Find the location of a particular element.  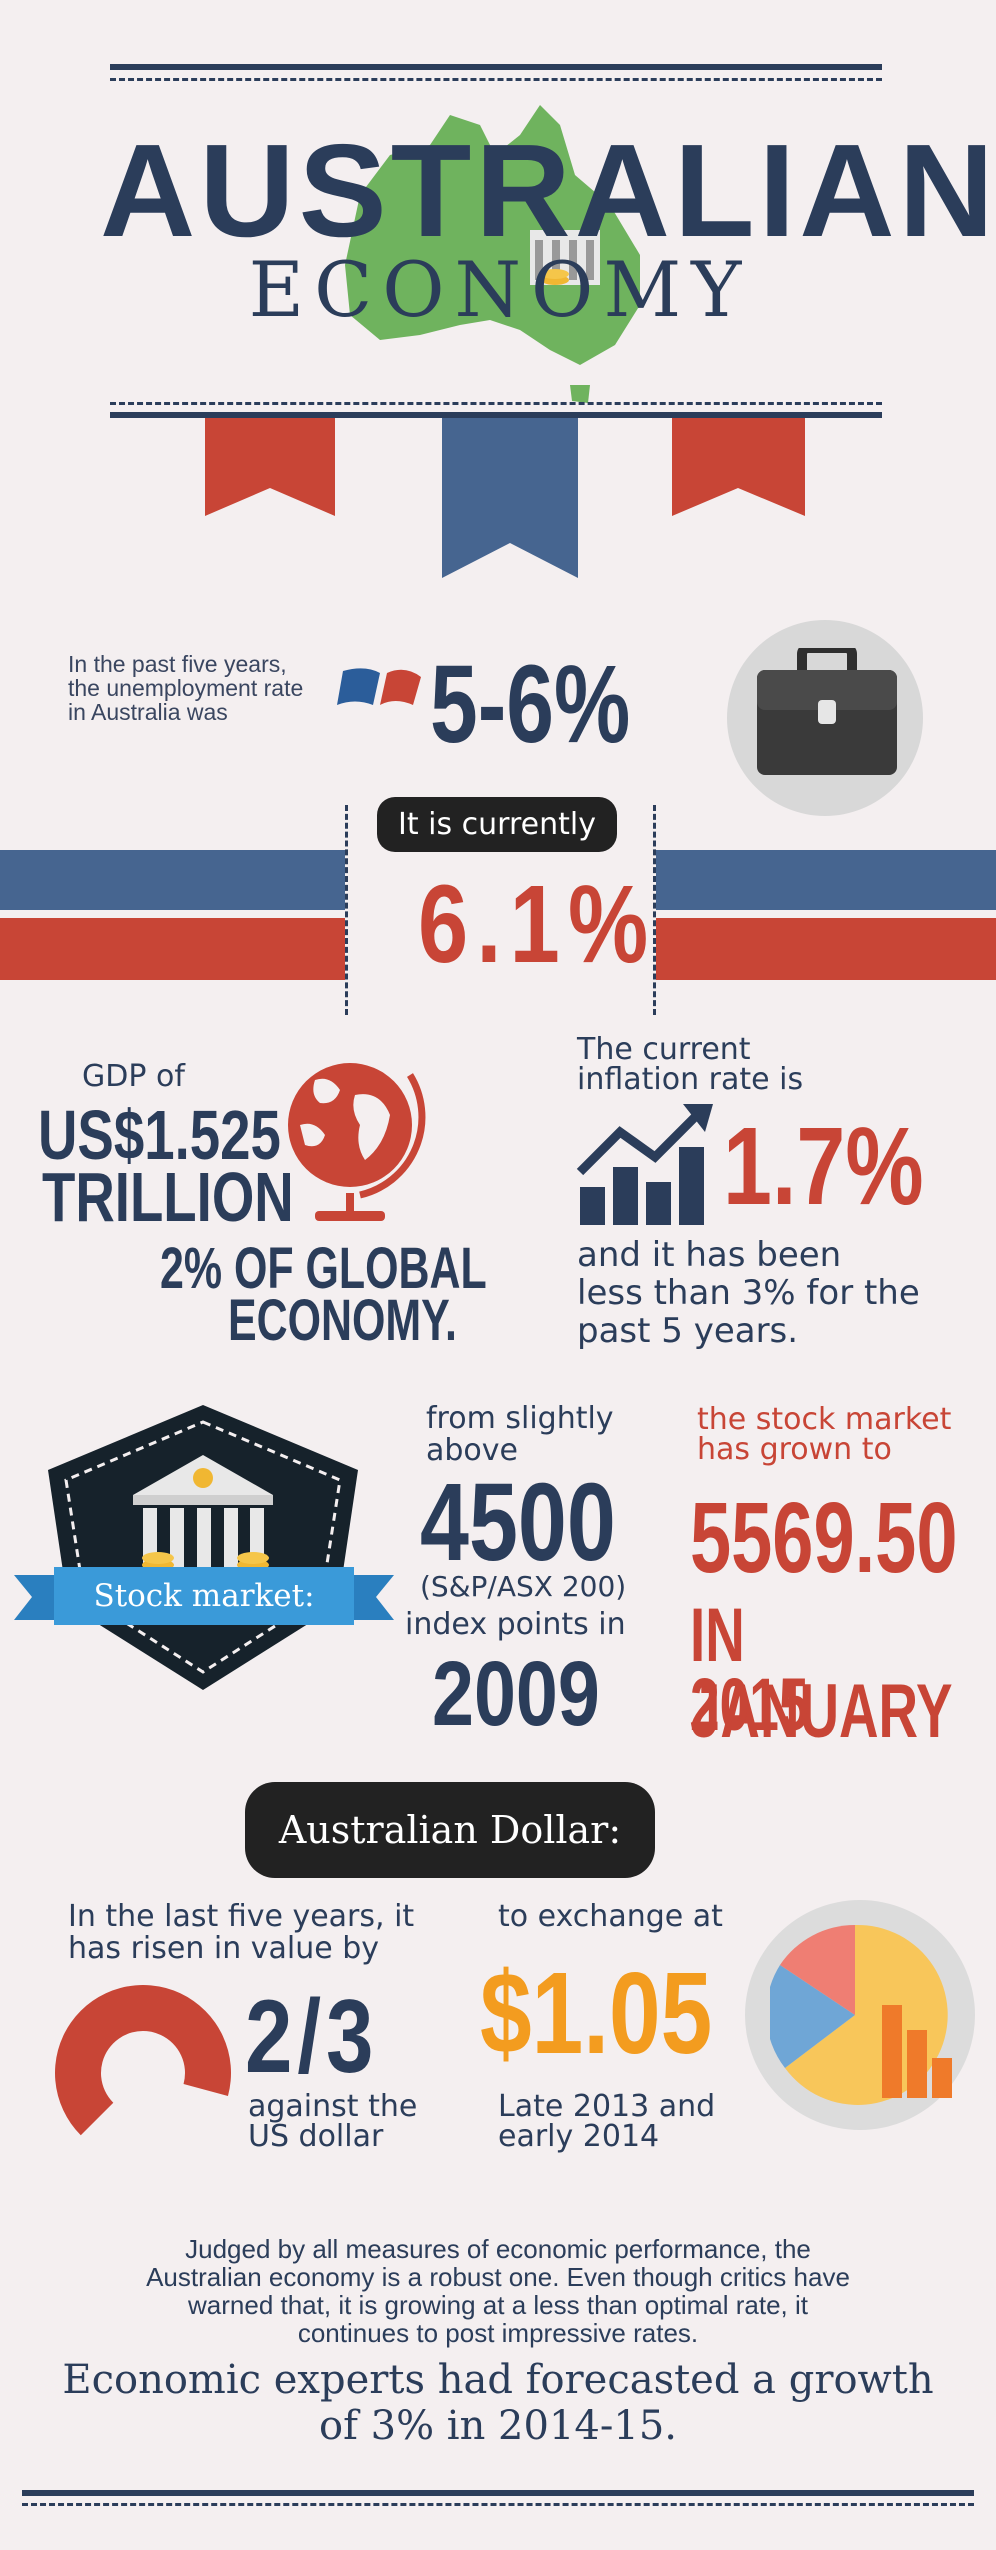

stock-from-value: 4500 is located at coordinates (518, 1522).